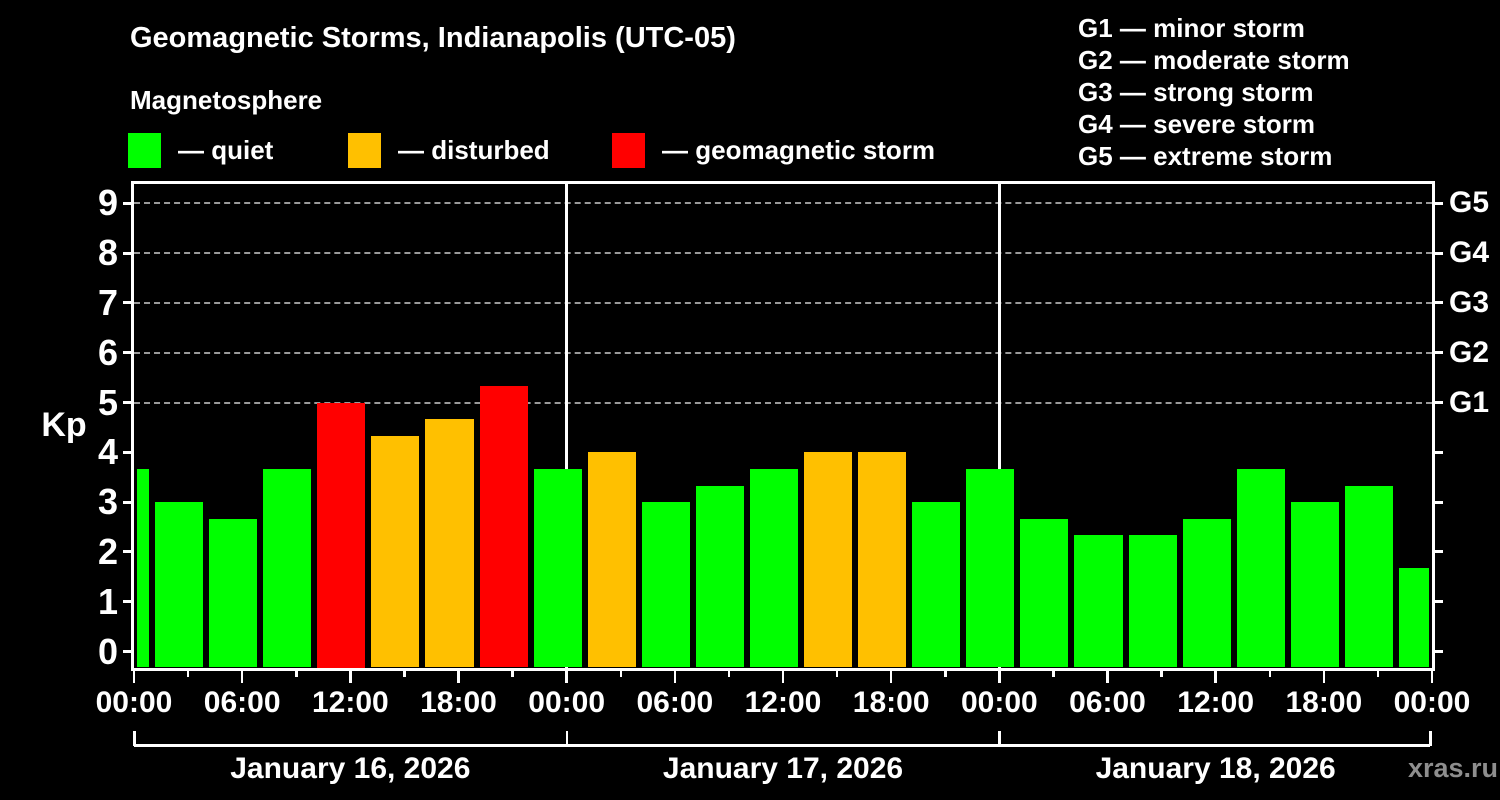  I want to click on y-tick-label: 1, so click(107, 601).